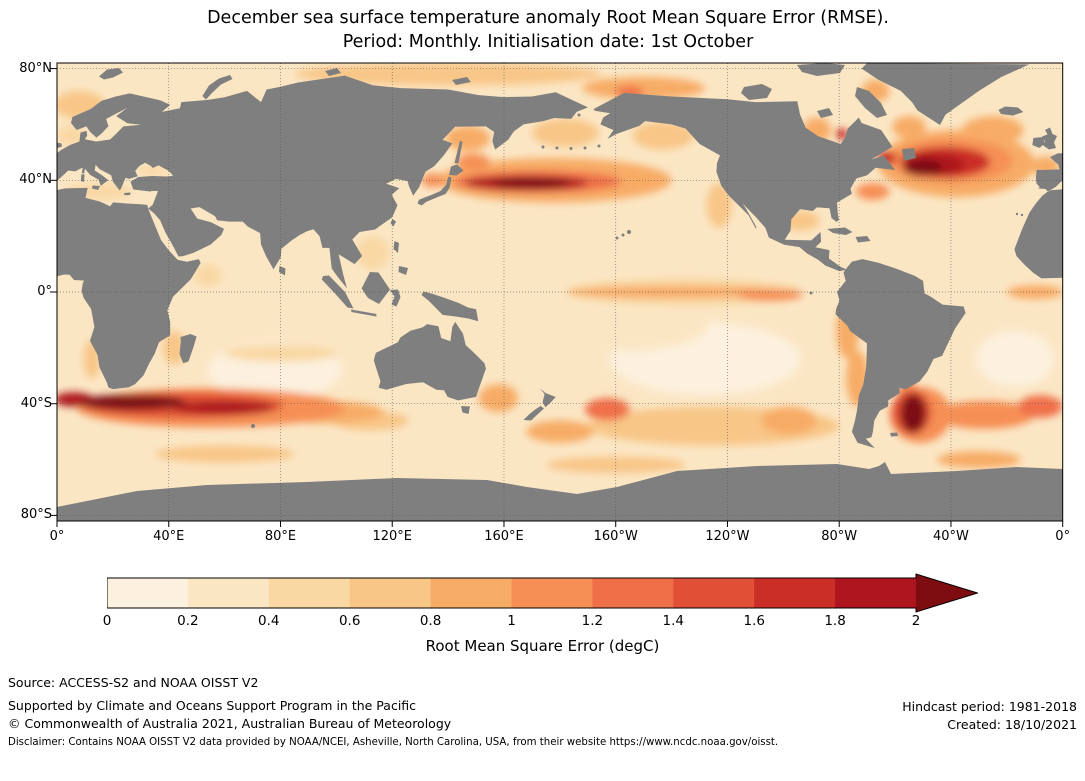  Describe the element at coordinates (993, 130) in the screenshot. I see `rmse-hotspot-iceland-basin` at that location.